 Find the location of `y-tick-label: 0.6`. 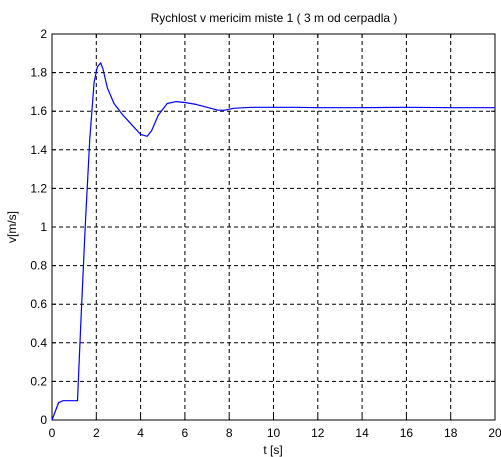

y-tick-label: 0.6 is located at coordinates (38, 304).